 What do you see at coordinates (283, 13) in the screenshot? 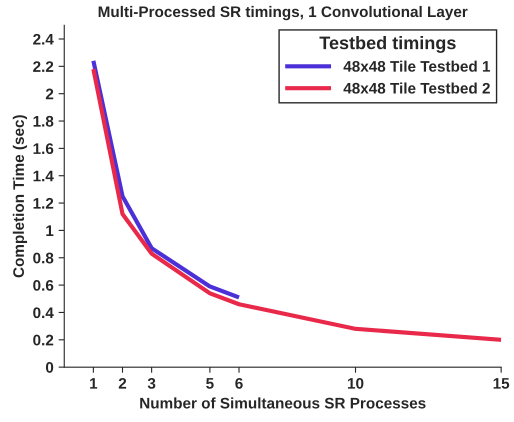
I see `chart-title: Multi-Processed SR timings, 1 Convolutional Layer` at bounding box center [283, 13].